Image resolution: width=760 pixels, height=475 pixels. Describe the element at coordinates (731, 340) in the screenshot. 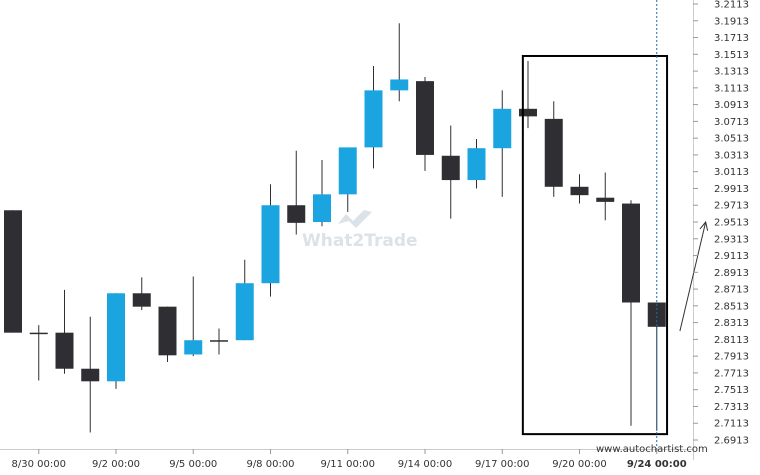

I see `y-tick-label: 2.8113` at that location.